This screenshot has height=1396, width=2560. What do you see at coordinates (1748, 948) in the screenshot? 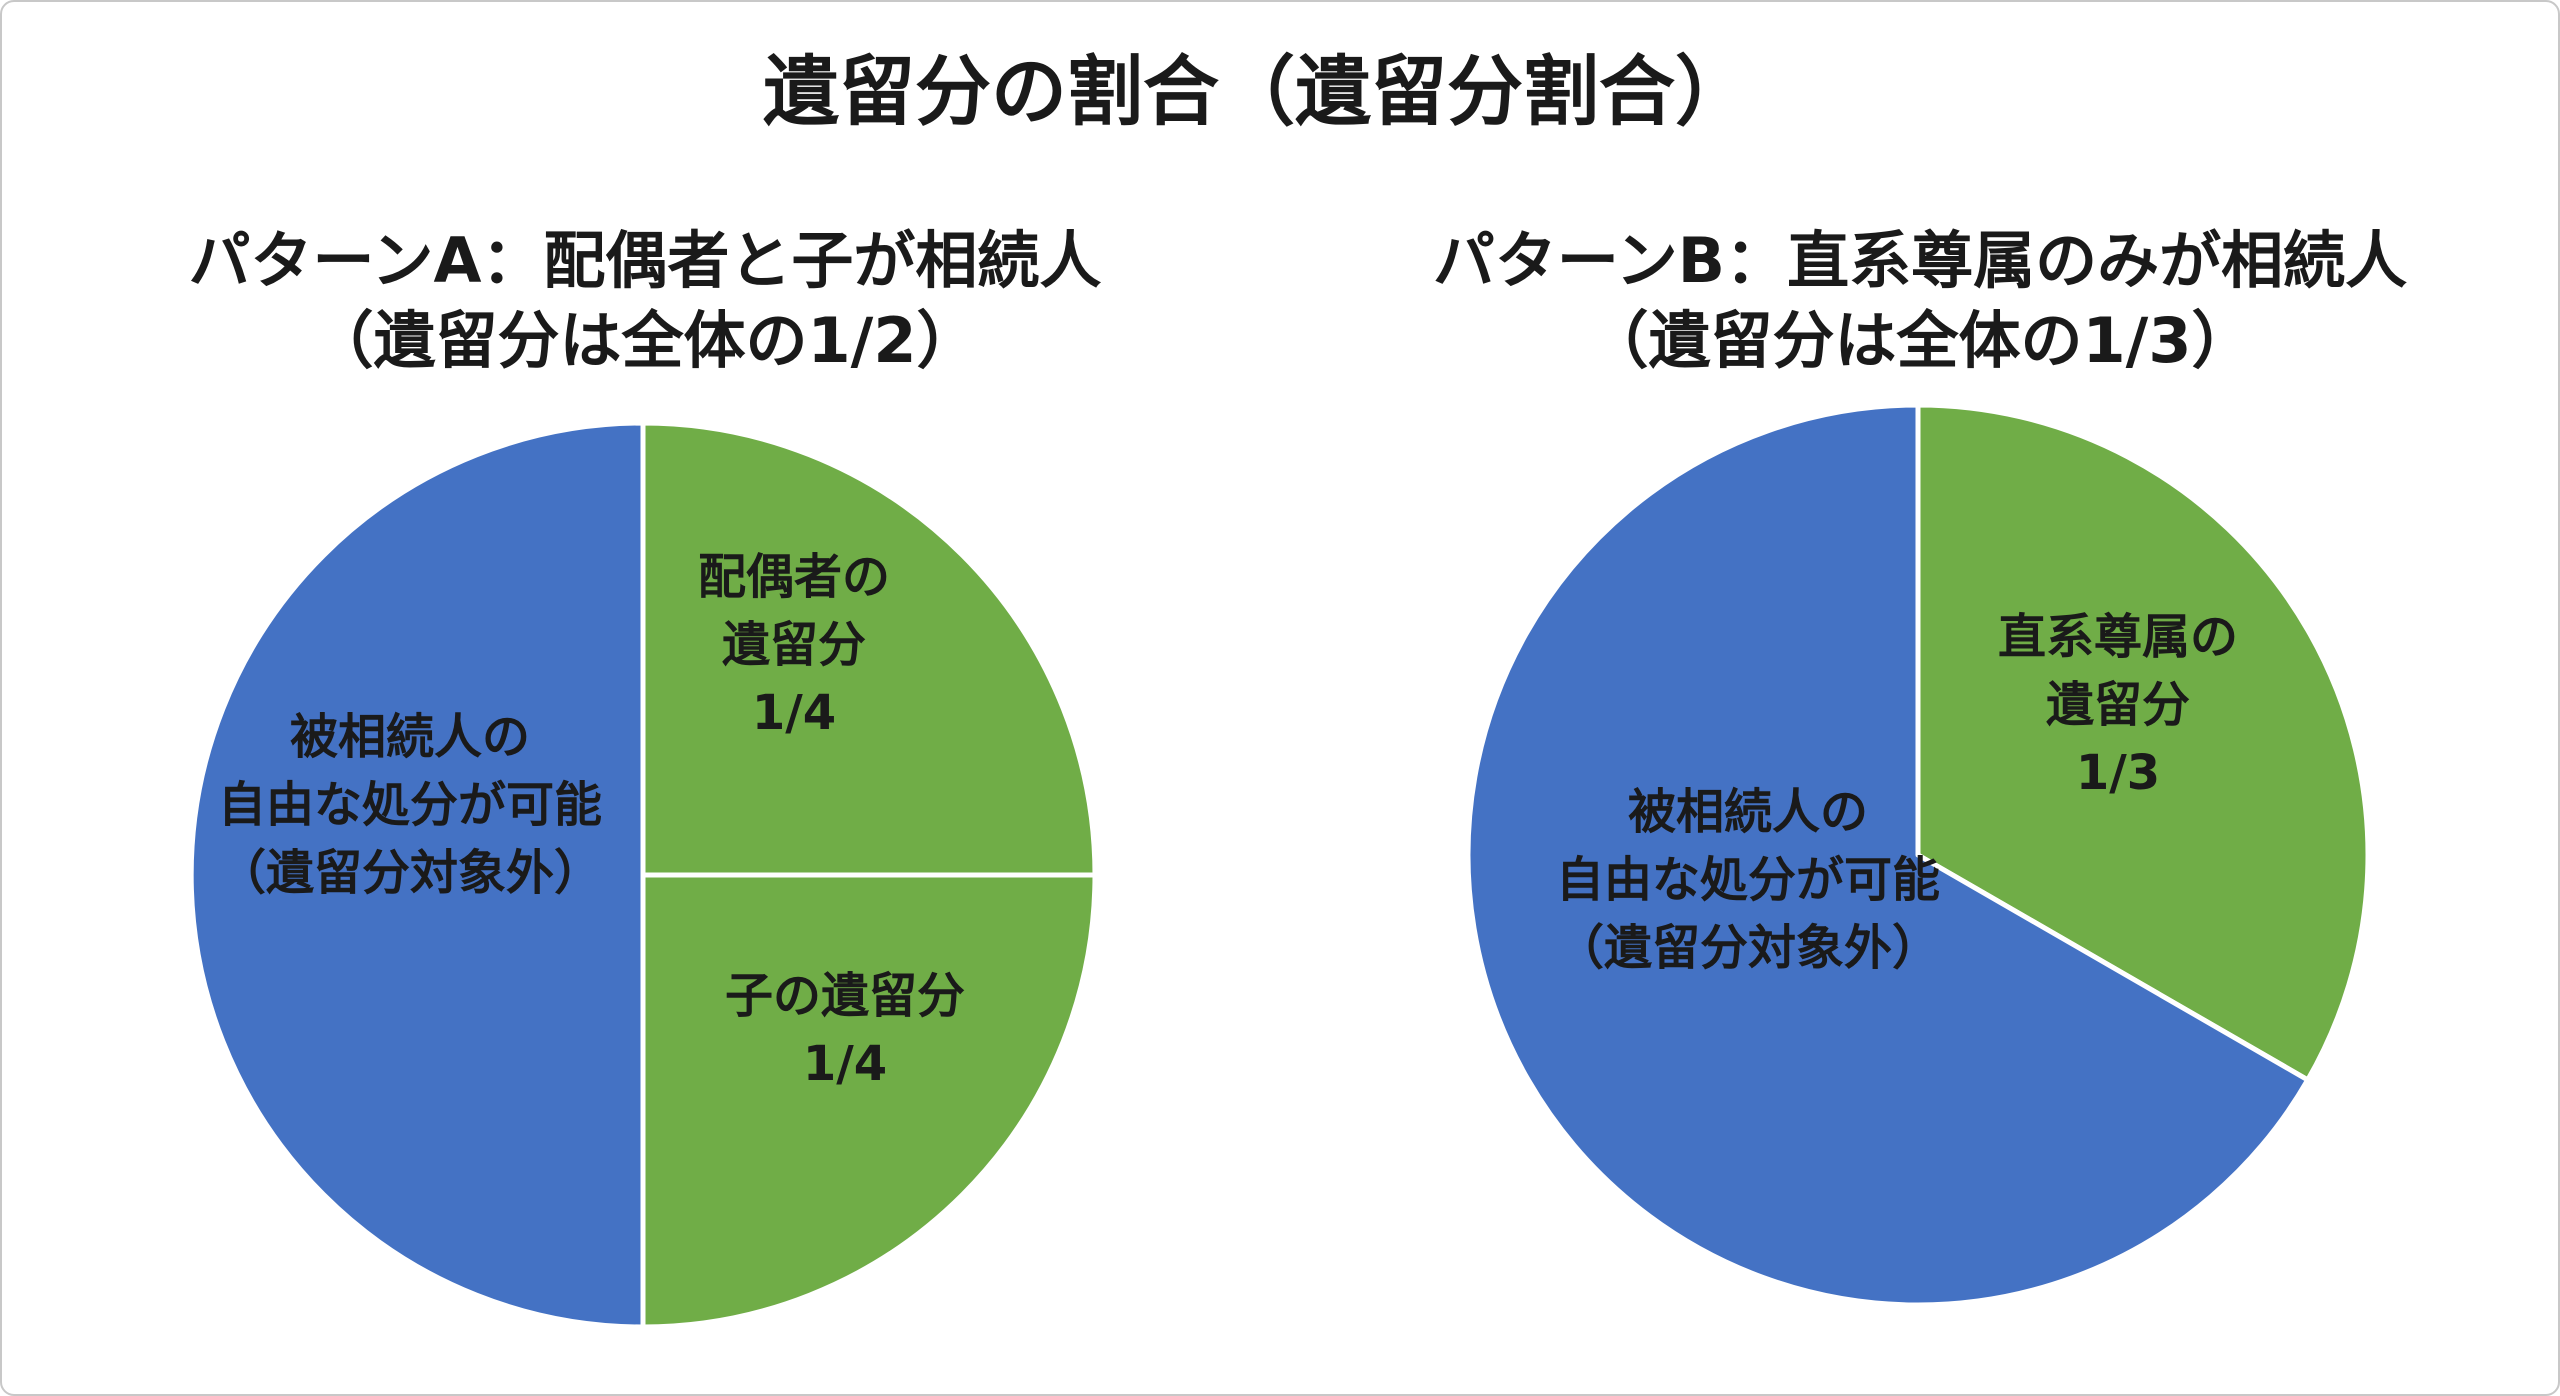
I see `chart-b-slice-1-label-line-2: （遺留分対象外）` at bounding box center [1748, 948].